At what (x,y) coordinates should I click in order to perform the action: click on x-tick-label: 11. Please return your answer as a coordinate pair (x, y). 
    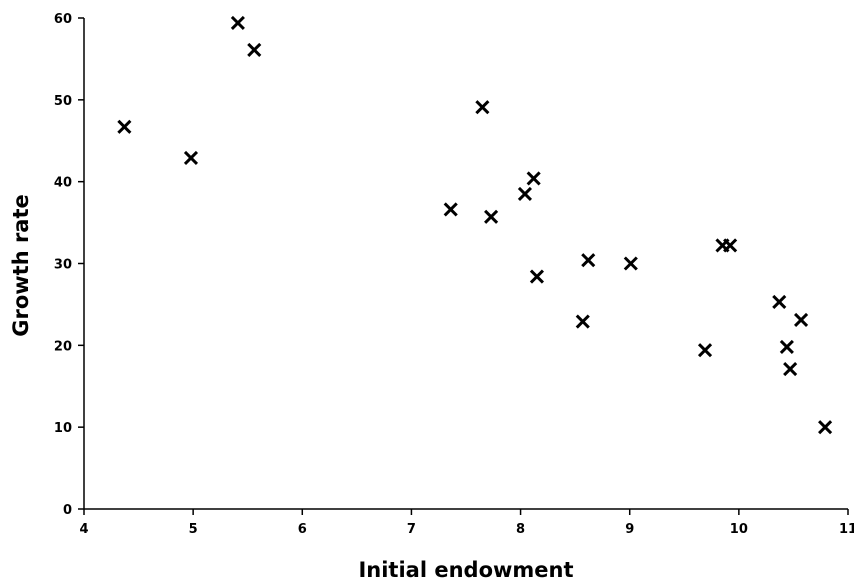
    Looking at the image, I should click on (846, 529).